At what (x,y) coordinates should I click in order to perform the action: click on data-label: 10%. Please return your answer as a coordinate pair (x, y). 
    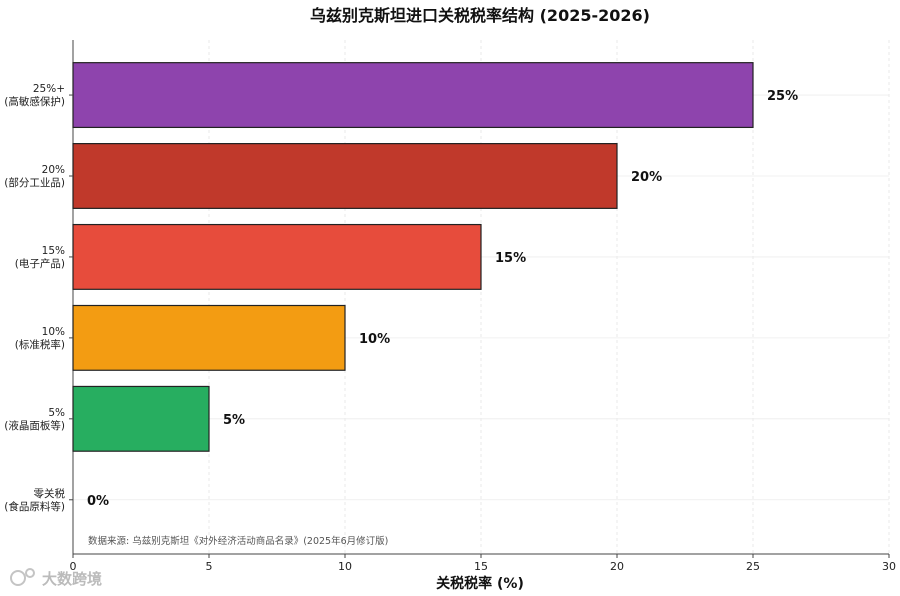
    Looking at the image, I should click on (374, 339).